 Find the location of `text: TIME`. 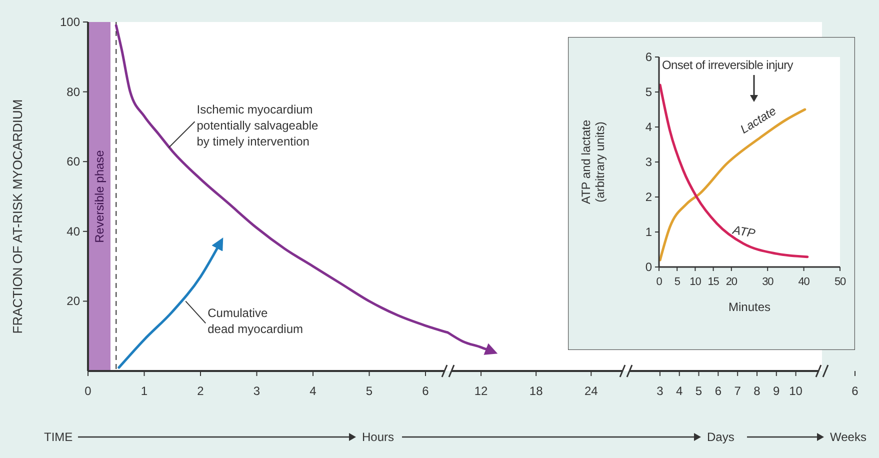

text: TIME is located at coordinates (58, 437).